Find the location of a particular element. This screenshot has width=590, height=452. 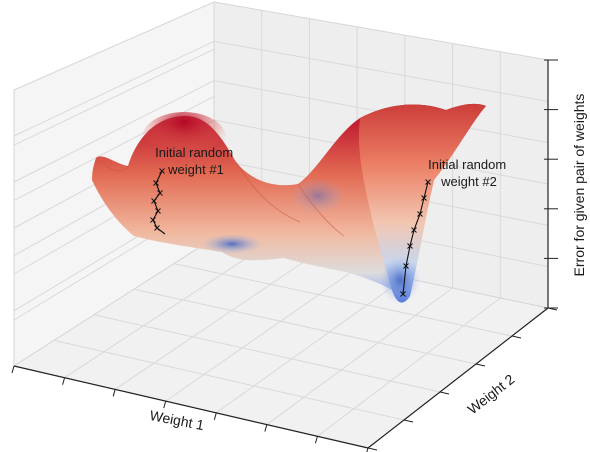

y-axis-line is located at coordinates (458, 378).